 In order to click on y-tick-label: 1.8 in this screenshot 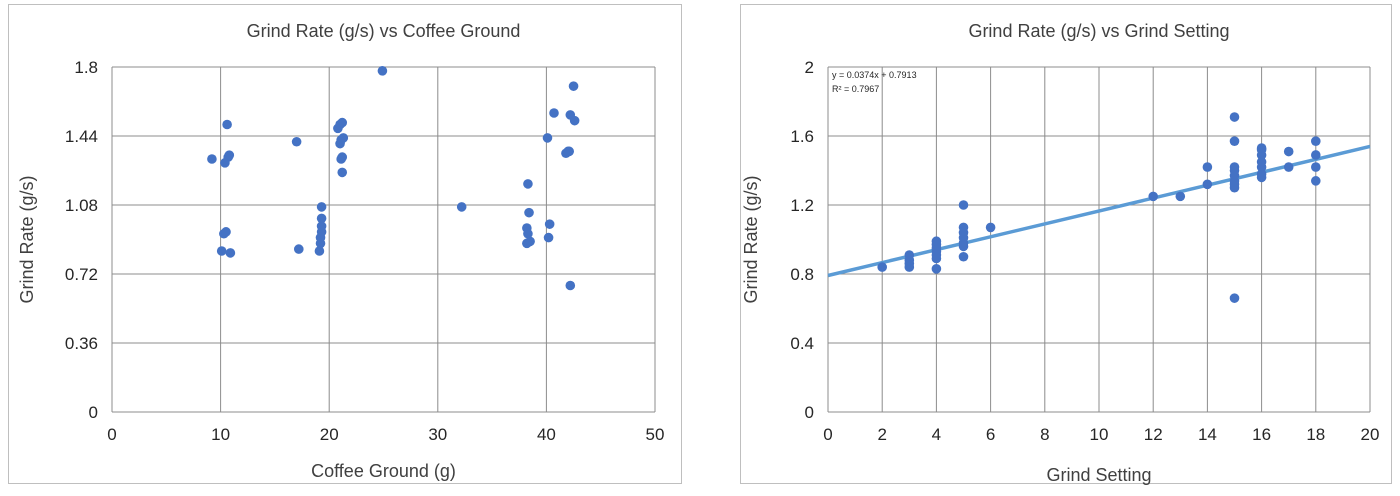, I will do `click(86, 67)`.